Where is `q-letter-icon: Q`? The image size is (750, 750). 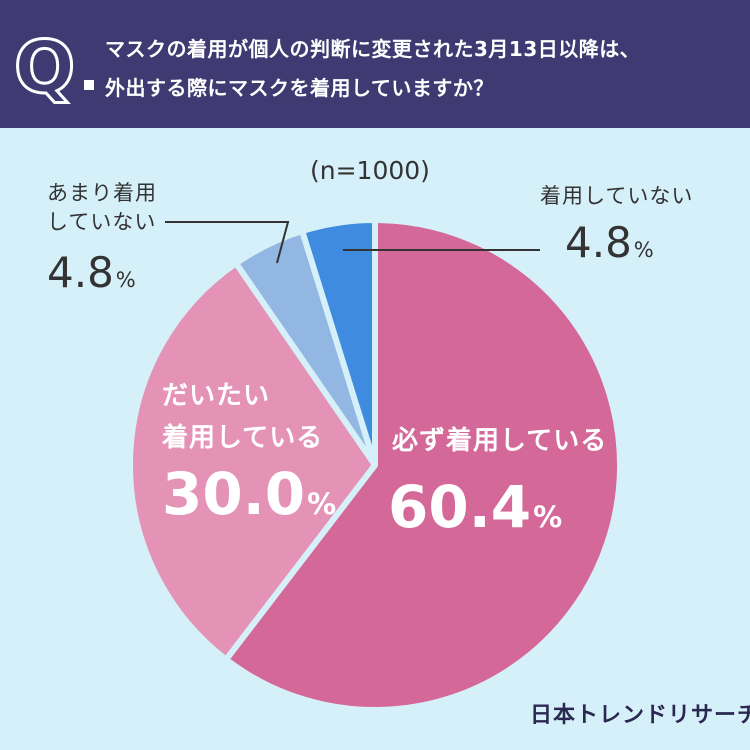
q-letter-icon: Q is located at coordinates (53, 67).